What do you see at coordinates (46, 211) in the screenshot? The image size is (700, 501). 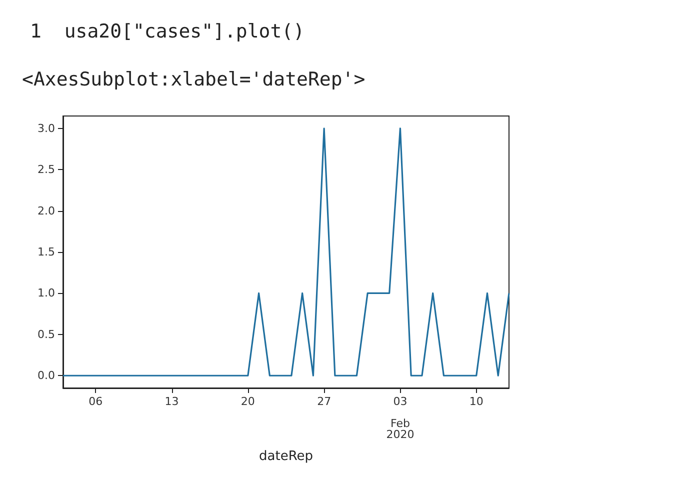 I see `y-tick-label: 2.0` at bounding box center [46, 211].